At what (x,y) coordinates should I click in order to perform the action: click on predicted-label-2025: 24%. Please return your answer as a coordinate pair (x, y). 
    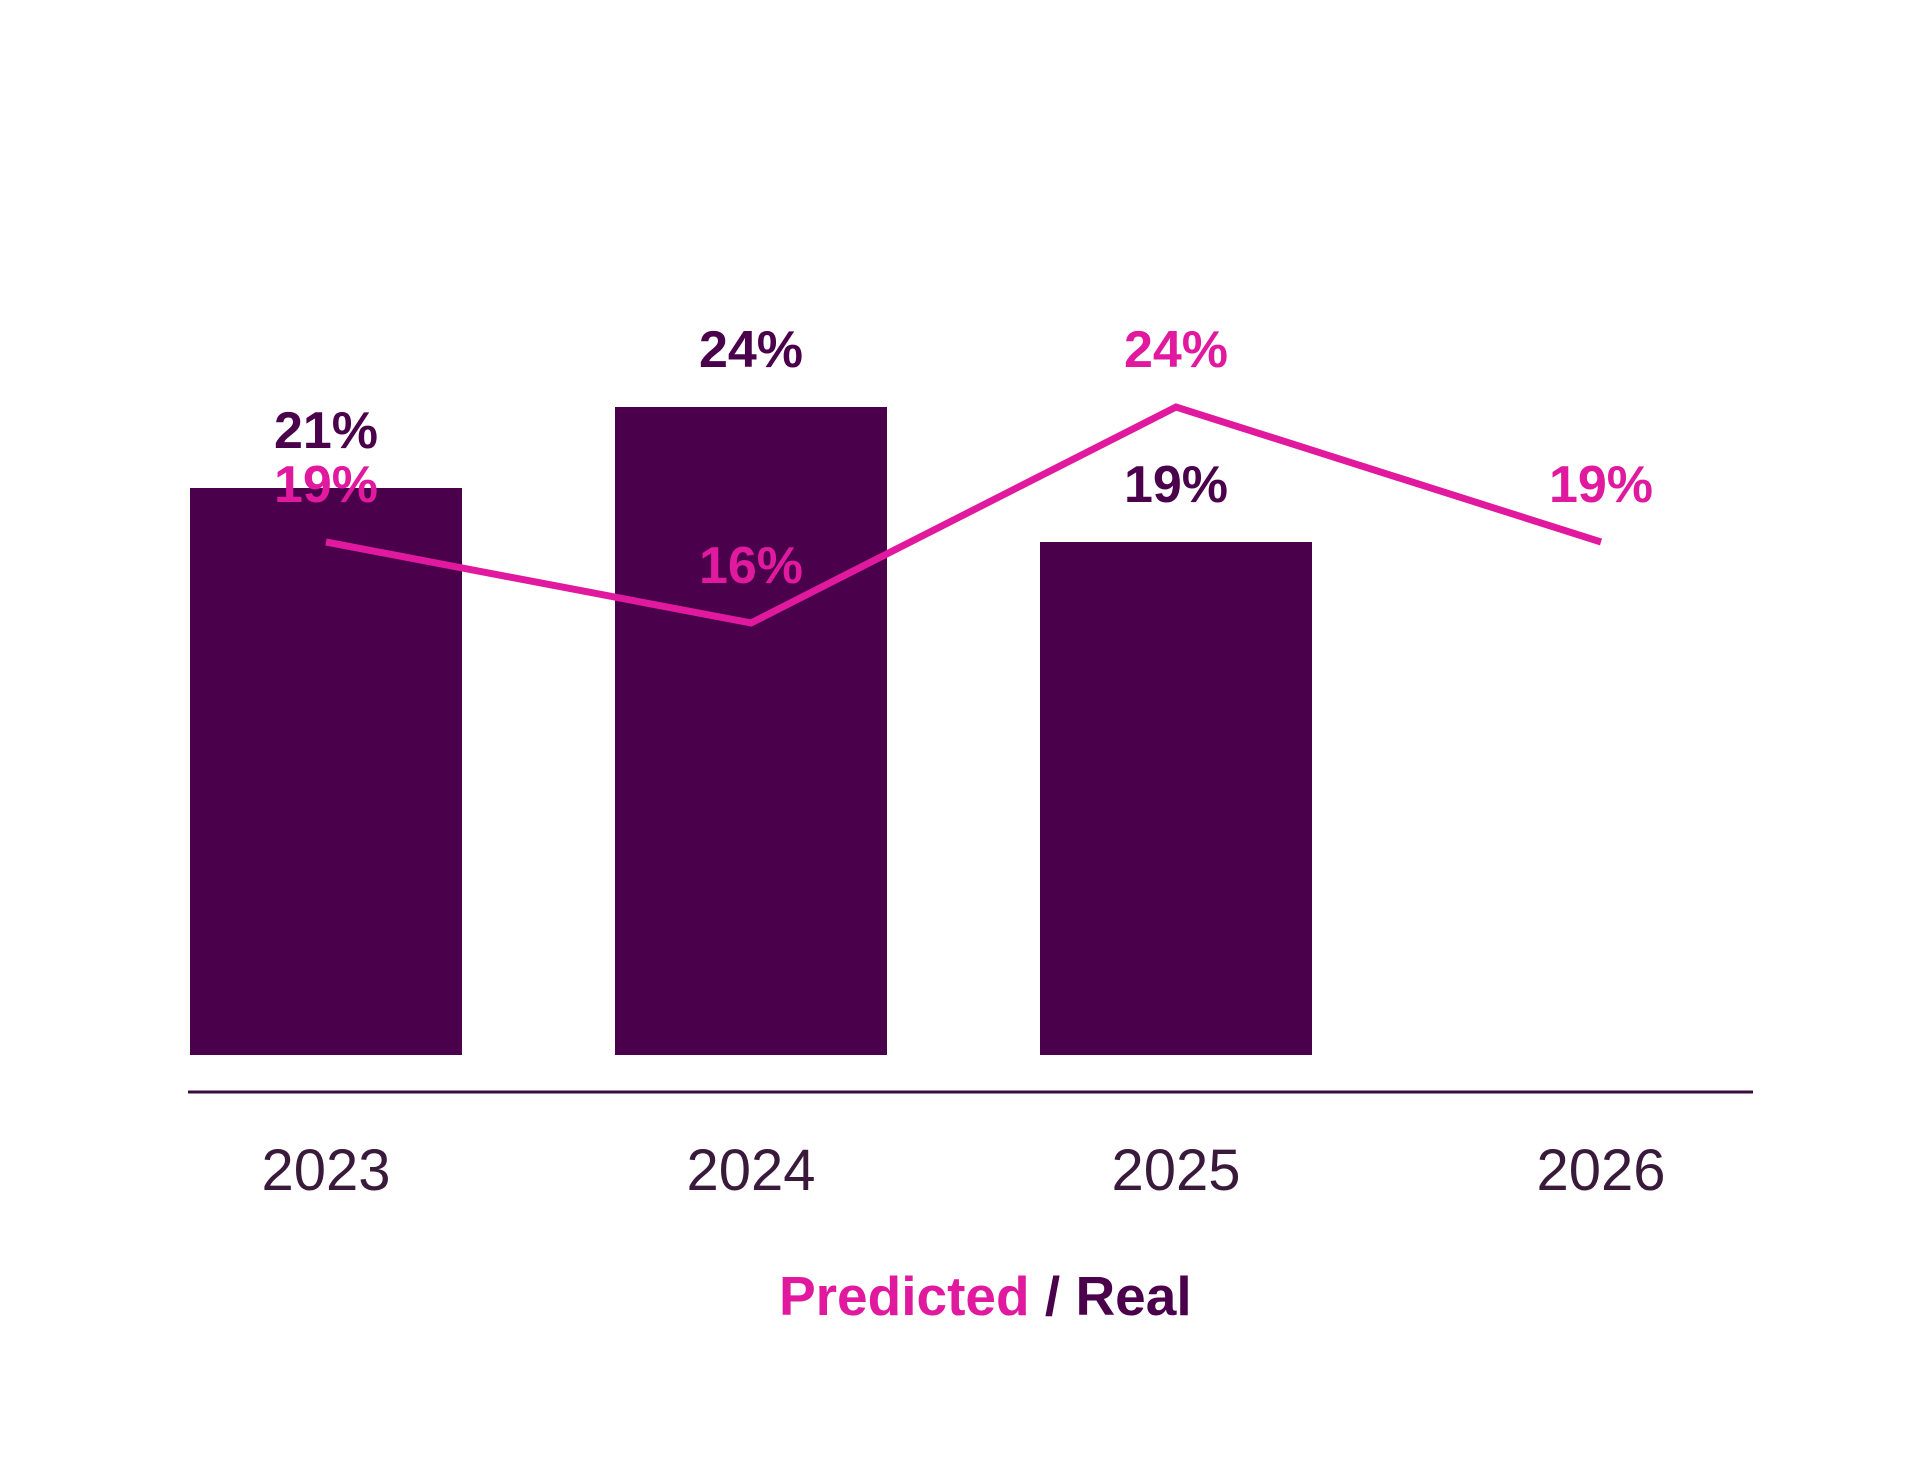
    Looking at the image, I should click on (1176, 350).